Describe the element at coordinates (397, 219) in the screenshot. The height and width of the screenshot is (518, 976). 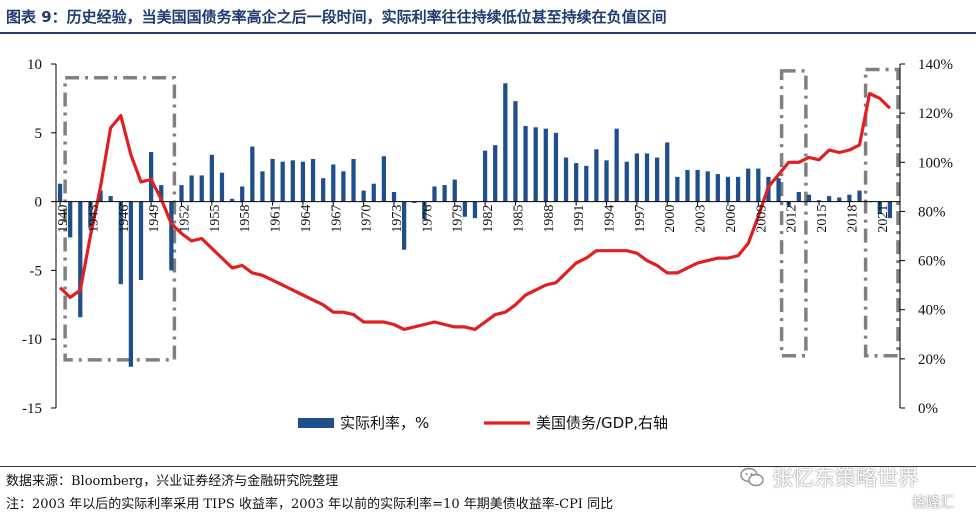
I see `x-tick-label: 1973` at that location.